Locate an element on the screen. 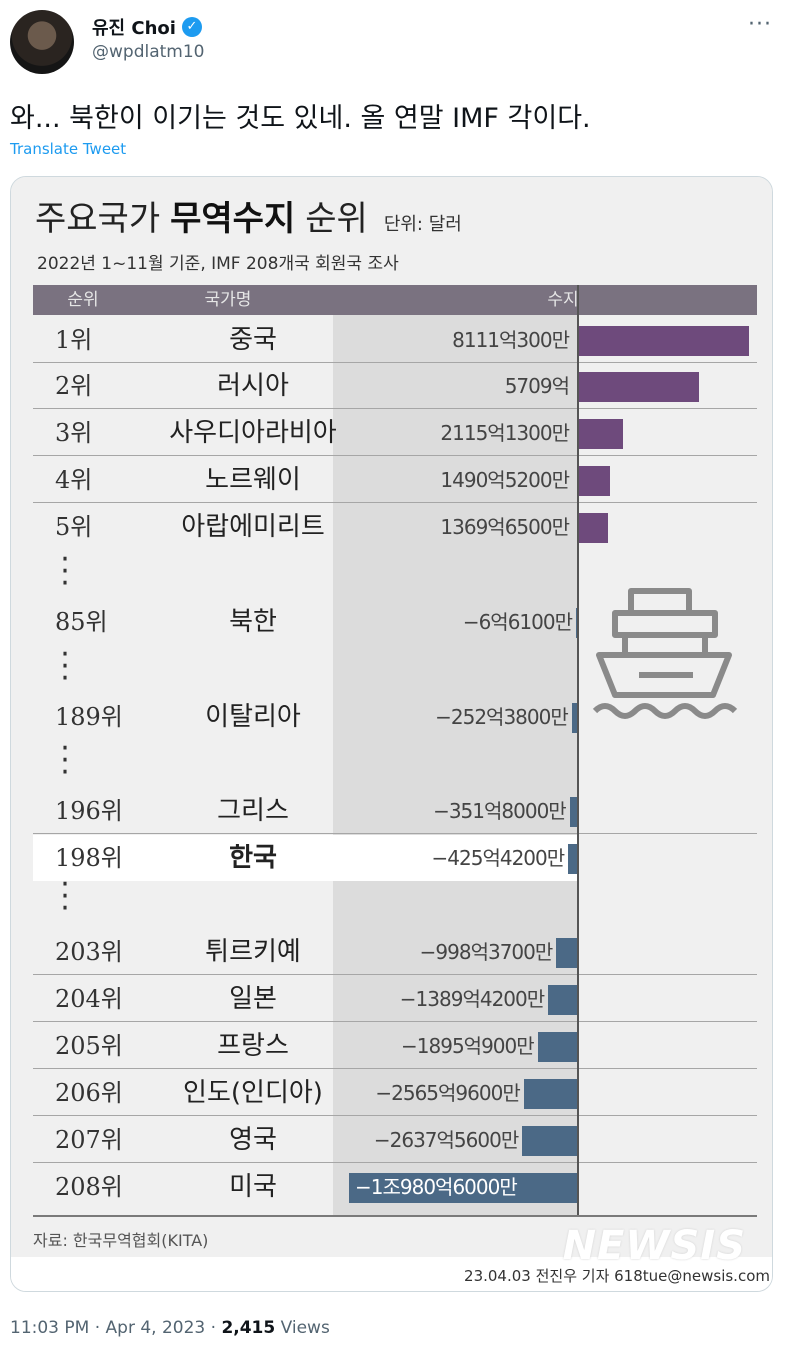  ranking-row: 198위 한국 −425억4200만 is located at coordinates (395, 858).